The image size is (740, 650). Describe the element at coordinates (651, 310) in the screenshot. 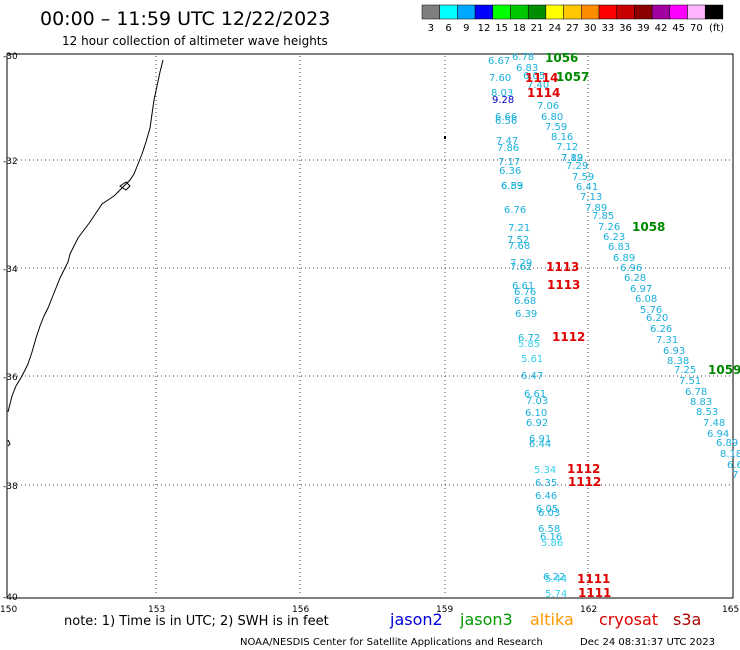

I see `swh-value: 5.76` at that location.